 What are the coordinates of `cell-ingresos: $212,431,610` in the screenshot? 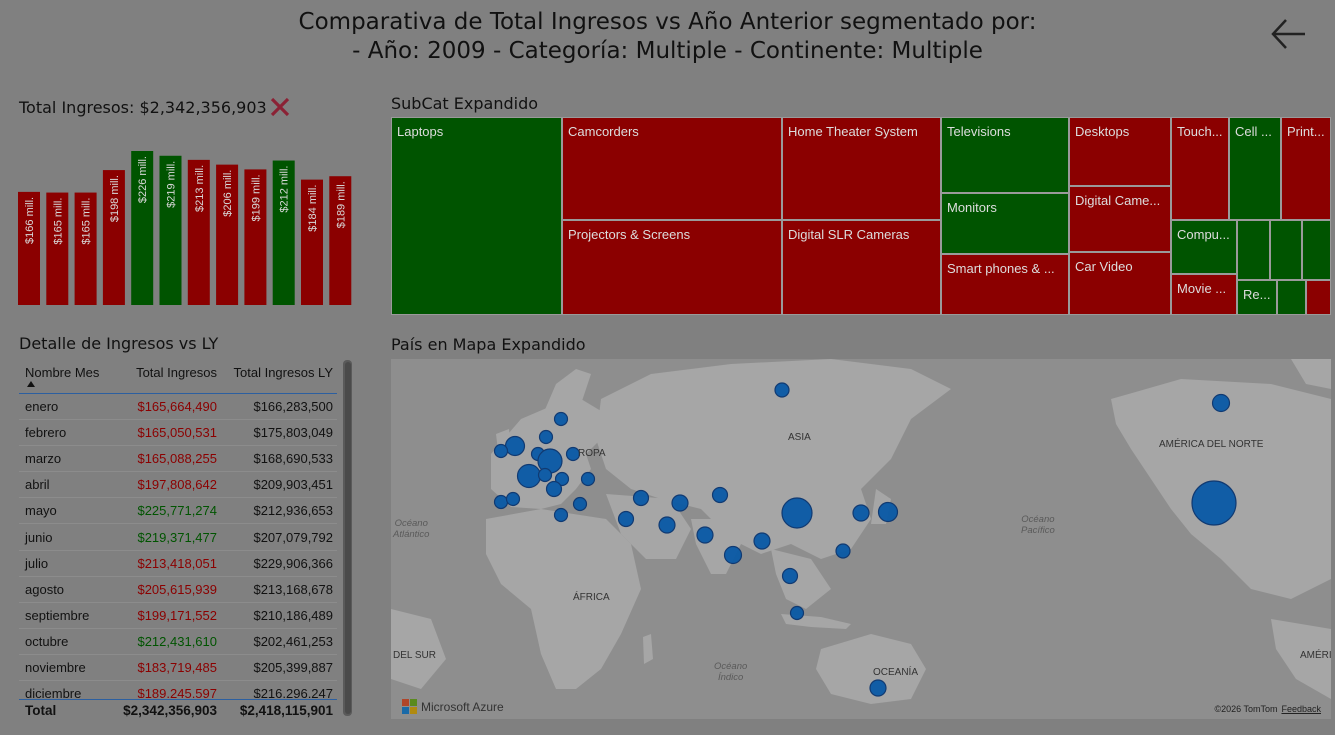 It's located at (177, 641).